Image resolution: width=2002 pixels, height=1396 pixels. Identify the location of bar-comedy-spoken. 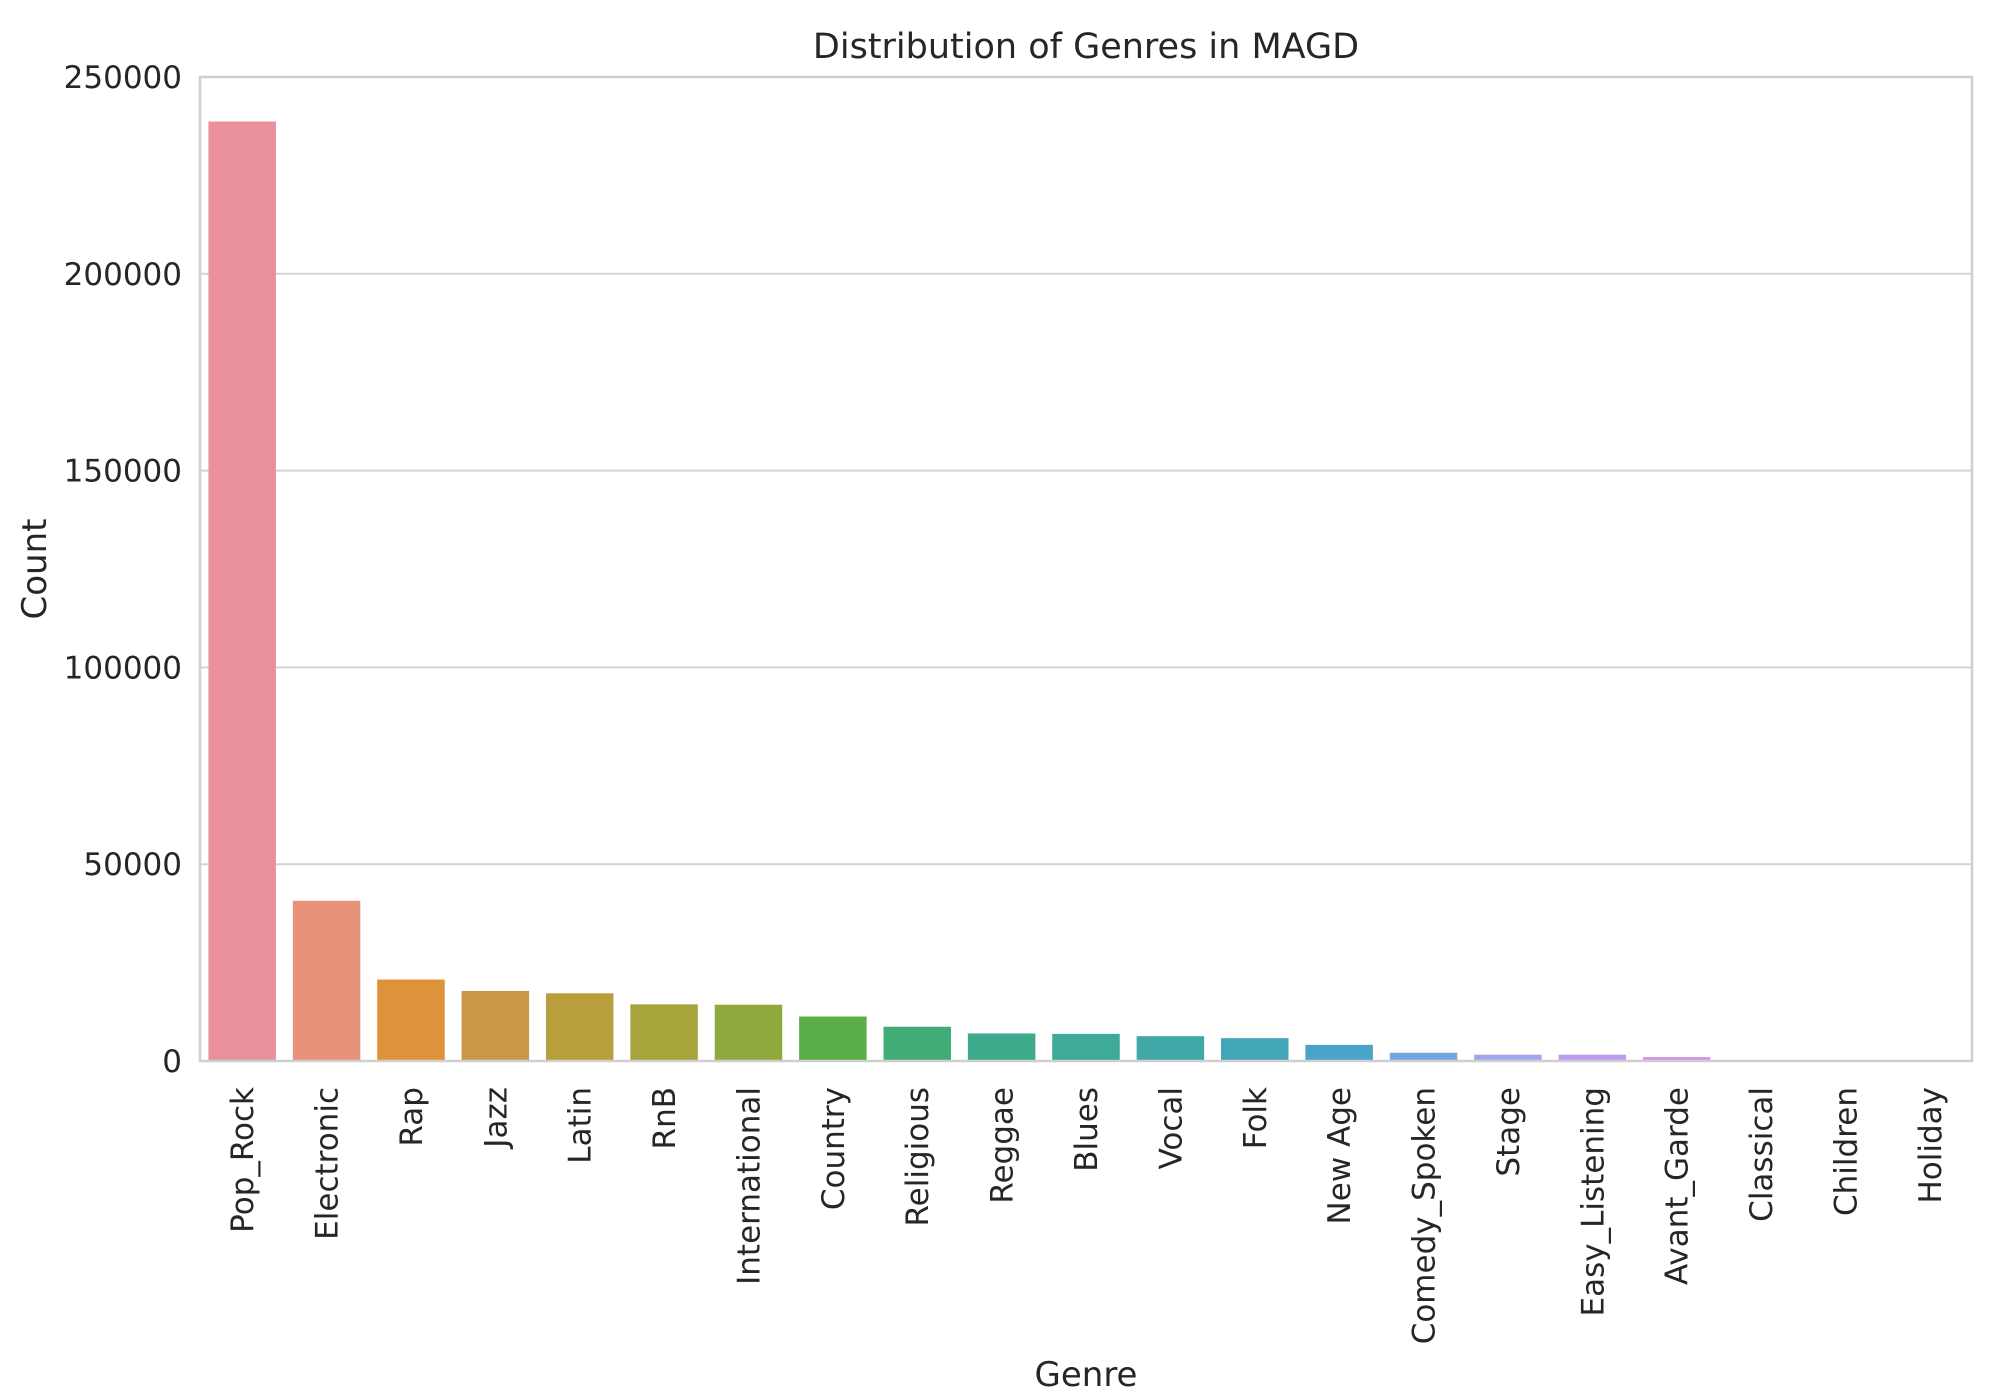
(1423, 1056).